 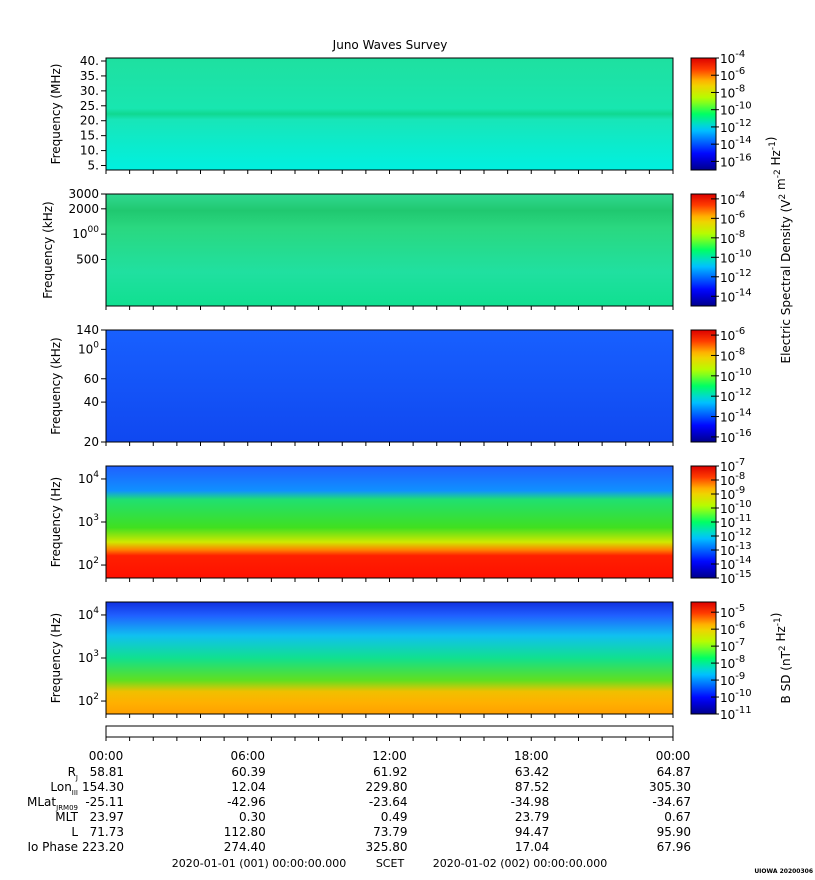 I want to click on ephemeris-value: -25.11, so click(x=104, y=802).